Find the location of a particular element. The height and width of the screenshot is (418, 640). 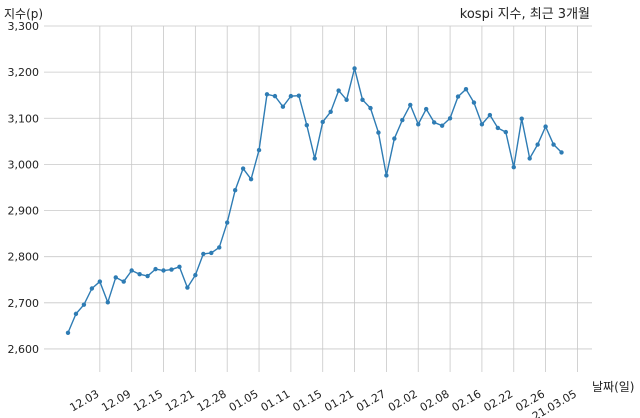

x-tick-label: 02.22 is located at coordinates (498, 400).